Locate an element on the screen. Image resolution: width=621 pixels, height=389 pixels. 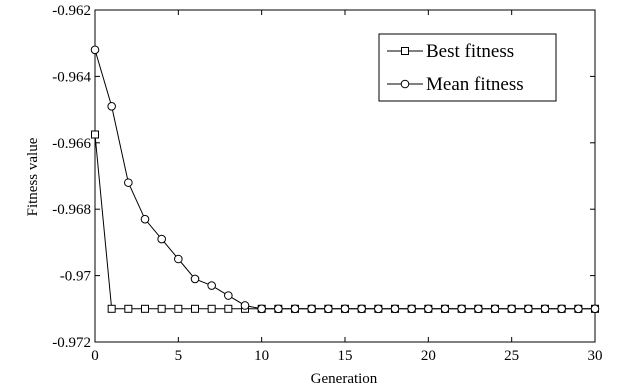
legend-label: Best fitness is located at coordinates (470, 51).